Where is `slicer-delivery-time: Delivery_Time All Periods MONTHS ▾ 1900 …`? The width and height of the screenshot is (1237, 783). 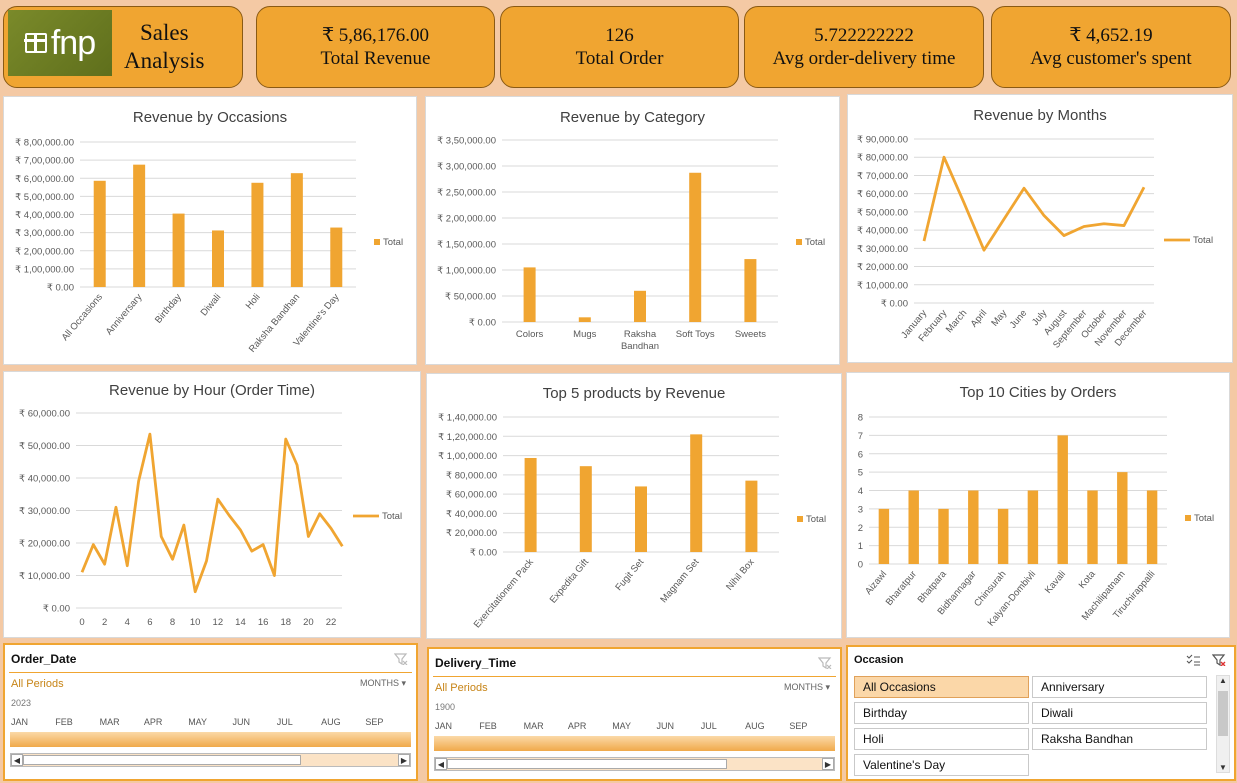 slicer-delivery-time: Delivery_Time All Periods MONTHS ▾ 1900 … is located at coordinates (634, 714).